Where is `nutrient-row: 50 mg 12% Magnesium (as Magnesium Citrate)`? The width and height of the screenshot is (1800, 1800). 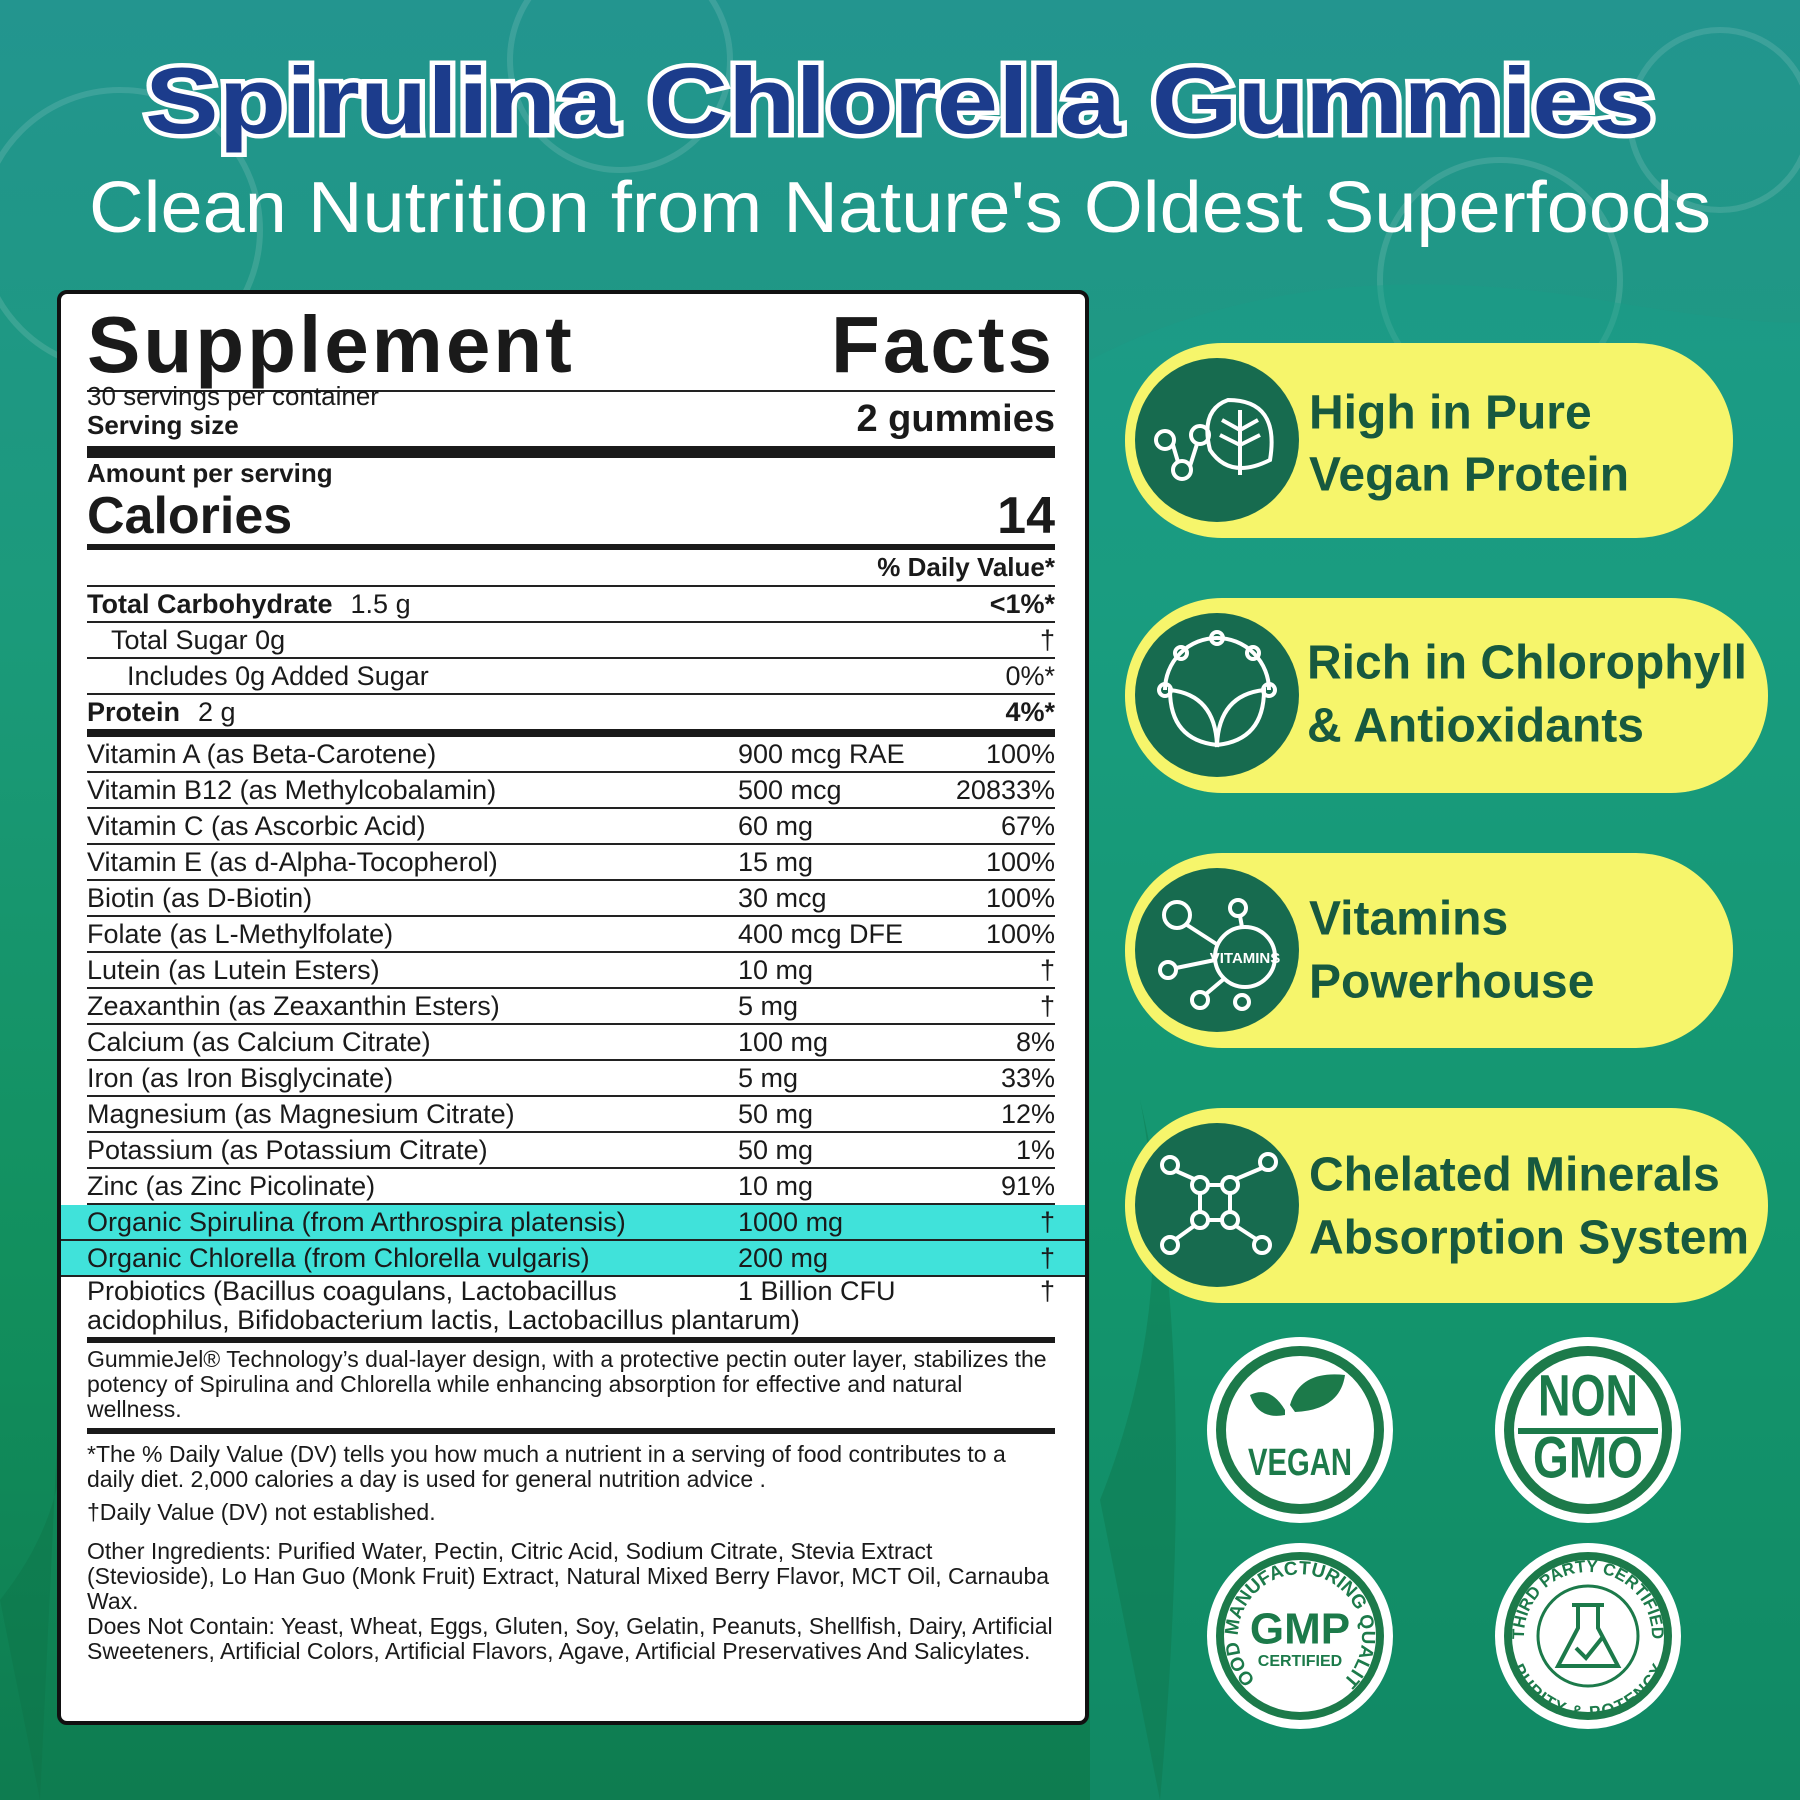
nutrient-row: 50 mg 12% Magnesium (as Magnesium Citrate) is located at coordinates (571, 1115).